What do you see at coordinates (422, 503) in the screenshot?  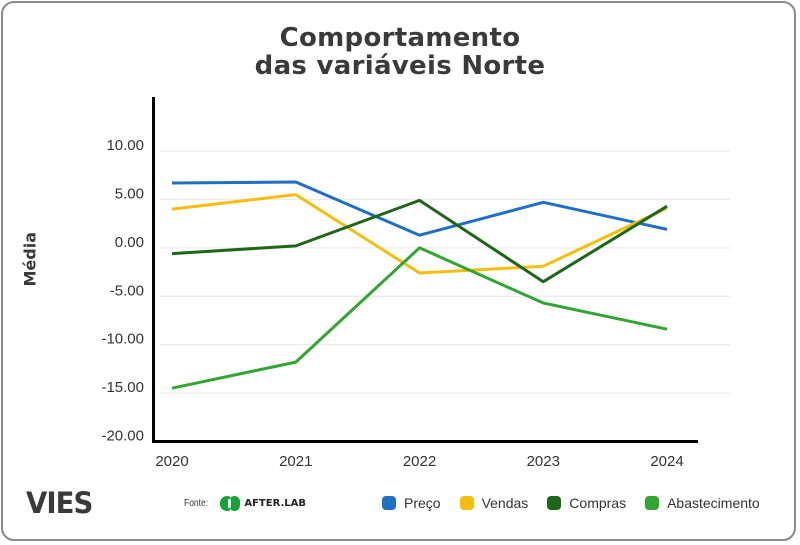 I see `legend-label: Preço` at bounding box center [422, 503].